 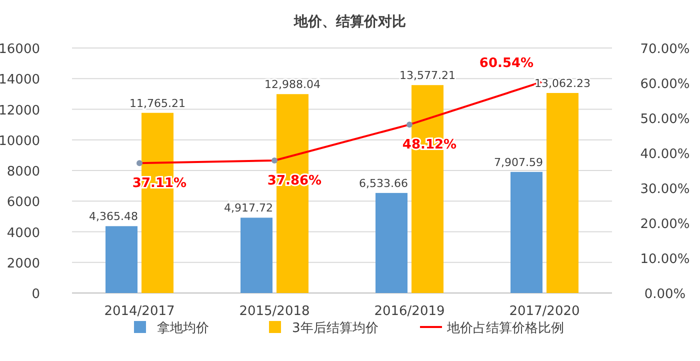 What do you see at coordinates (349, 22) in the screenshot?
I see `chart-title: 地价、结算价对比` at bounding box center [349, 22].